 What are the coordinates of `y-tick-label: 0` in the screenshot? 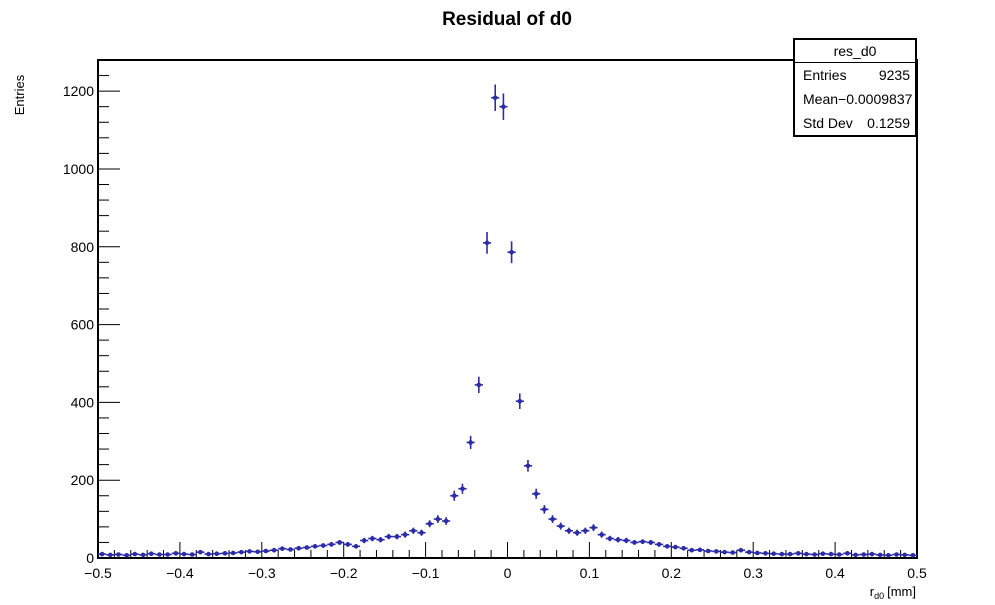 It's located at (90, 558).